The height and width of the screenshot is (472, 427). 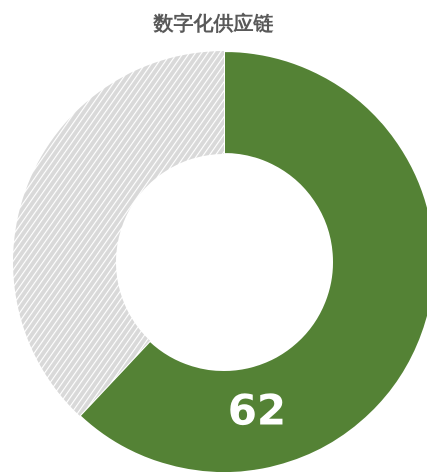 I want to click on data-label: 62, so click(x=257, y=409).